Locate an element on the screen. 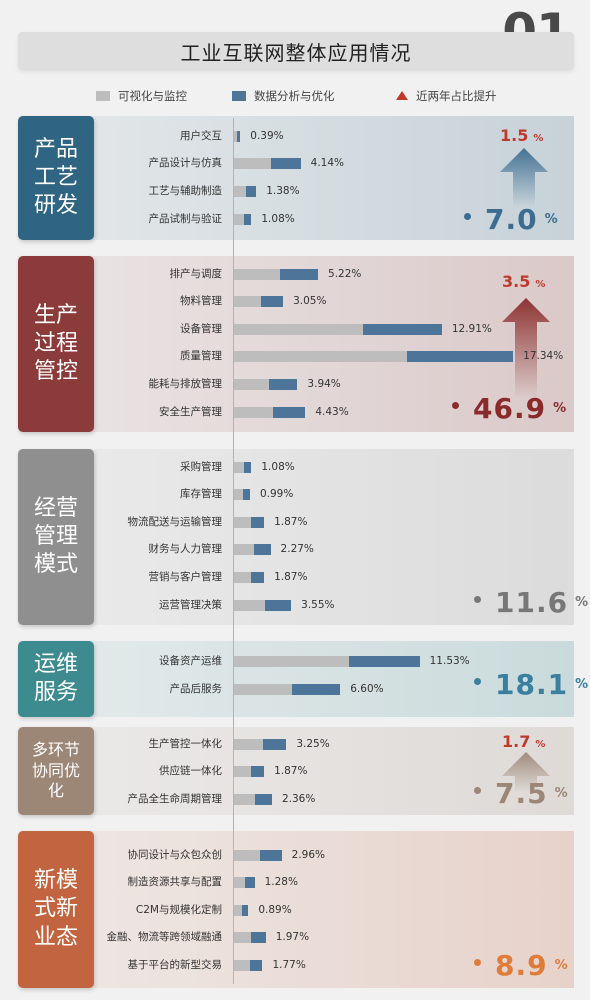 This screenshot has height=1000, width=590. bar-label: 库存管理 is located at coordinates (201, 494).